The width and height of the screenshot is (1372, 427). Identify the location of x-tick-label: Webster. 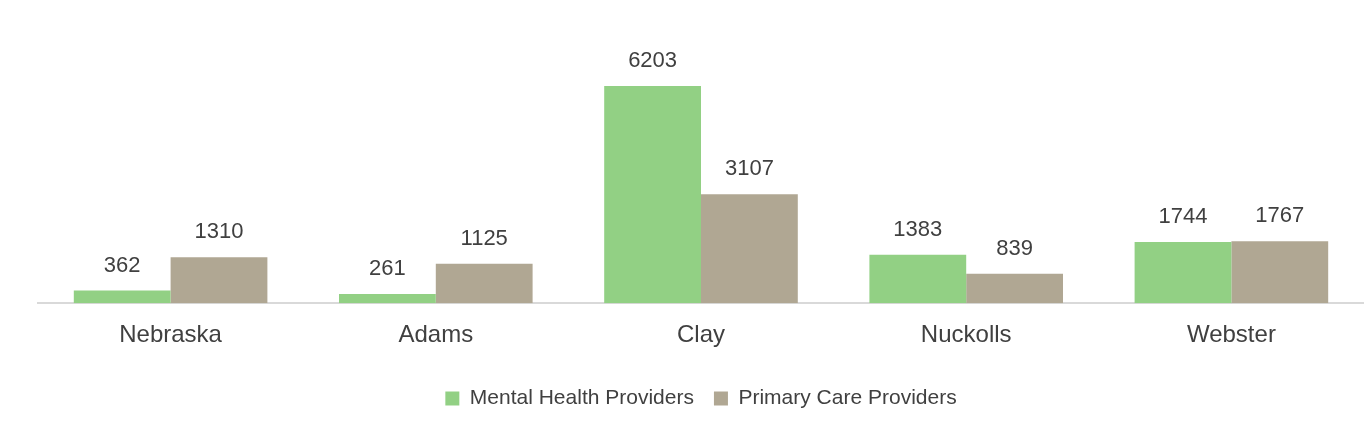
(1231, 334).